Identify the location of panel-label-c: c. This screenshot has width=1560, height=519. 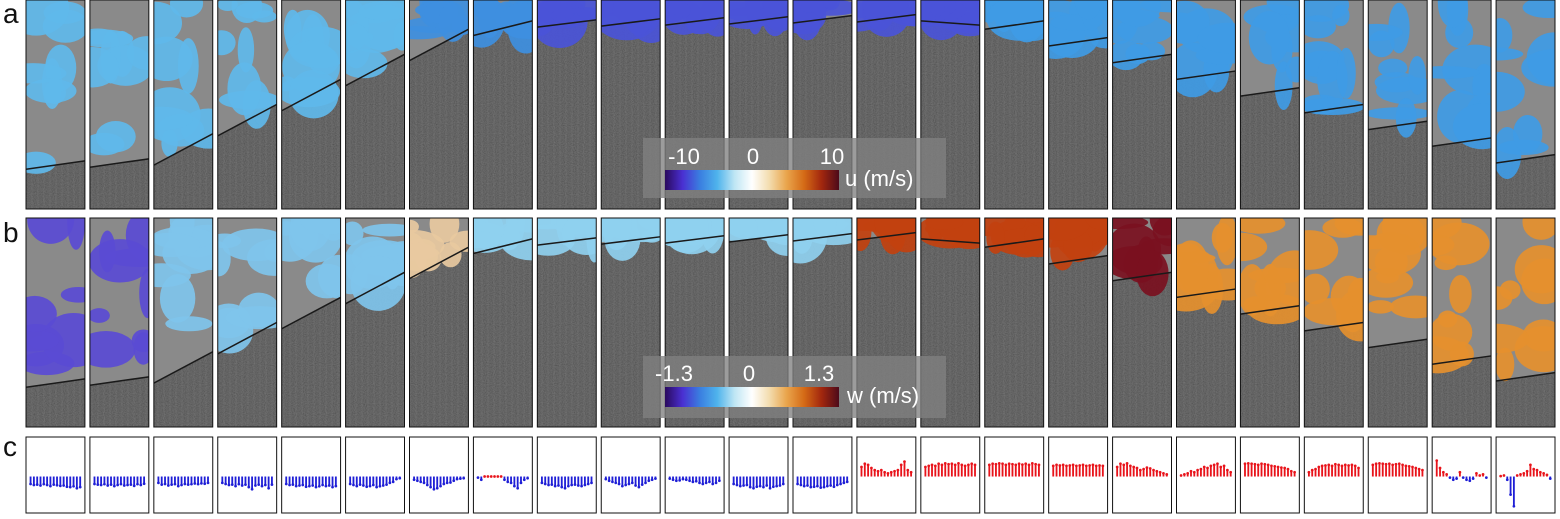
(10, 446).